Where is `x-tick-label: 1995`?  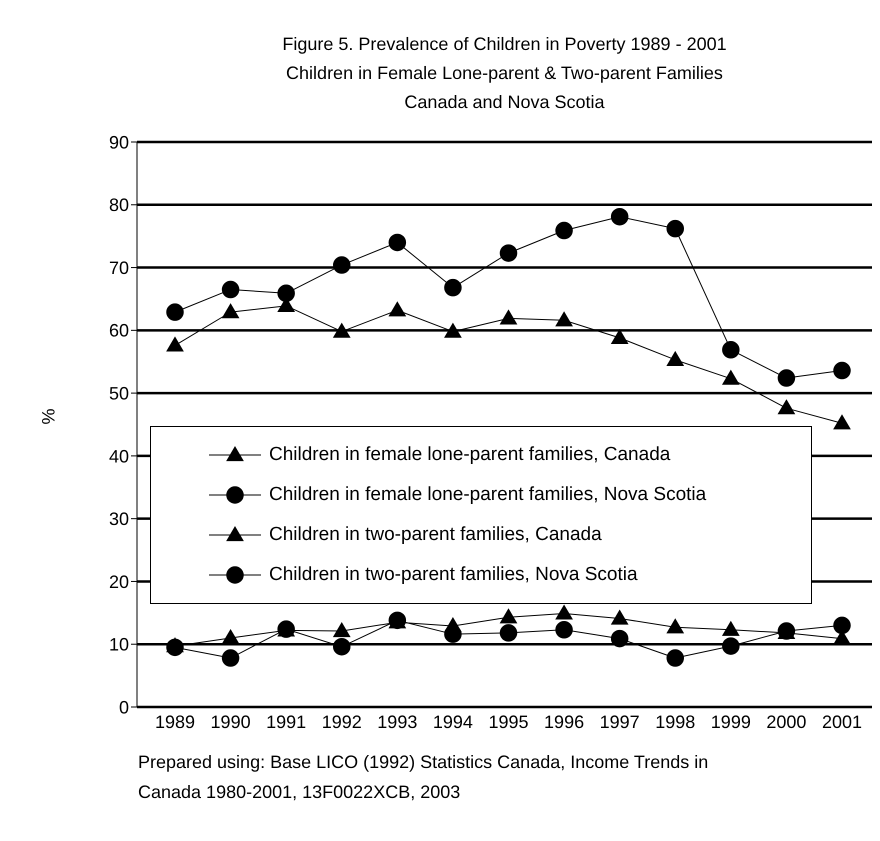 x-tick-label: 1995 is located at coordinates (508, 722).